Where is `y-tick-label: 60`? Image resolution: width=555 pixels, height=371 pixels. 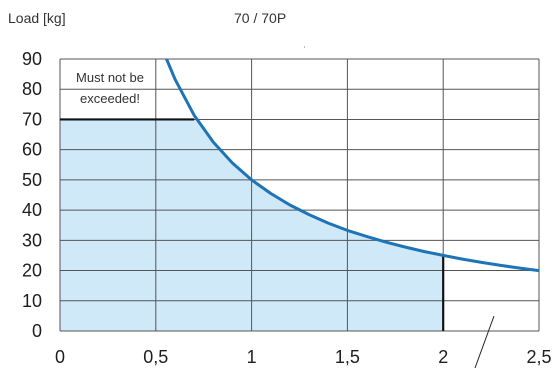 y-tick-label: 60 is located at coordinates (32, 150).